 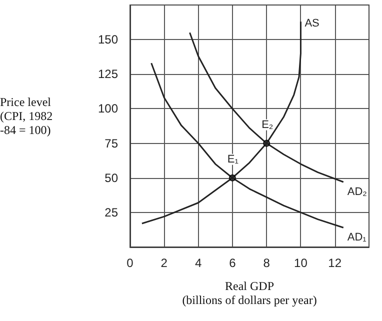 I want to click on x-tick-label: 4, so click(x=198, y=263).